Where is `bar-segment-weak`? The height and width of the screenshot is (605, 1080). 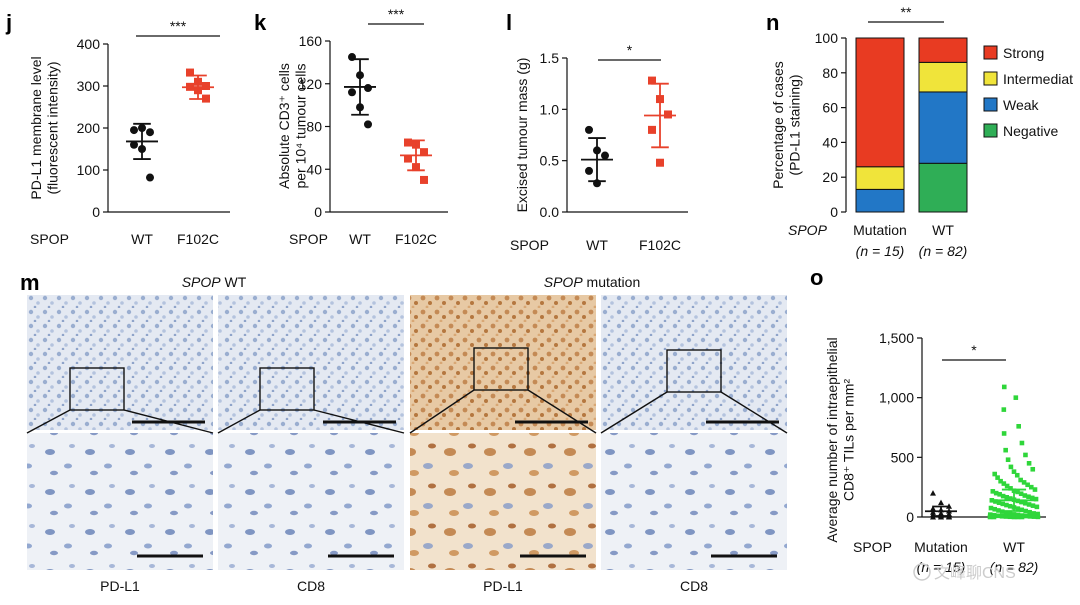
bar-segment-weak is located at coordinates (880, 200).